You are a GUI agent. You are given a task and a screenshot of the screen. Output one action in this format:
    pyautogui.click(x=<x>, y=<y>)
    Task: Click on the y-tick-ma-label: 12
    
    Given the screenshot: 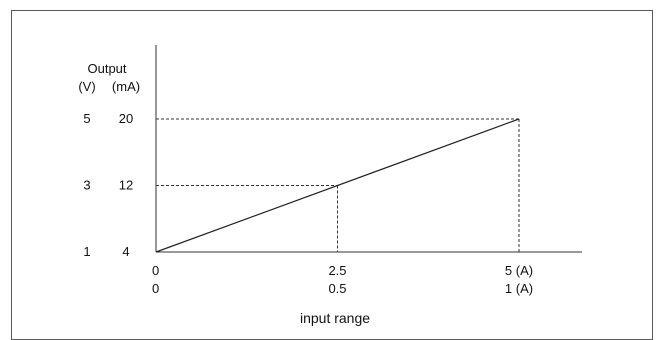 What is the action you would take?
    pyautogui.click(x=126, y=185)
    